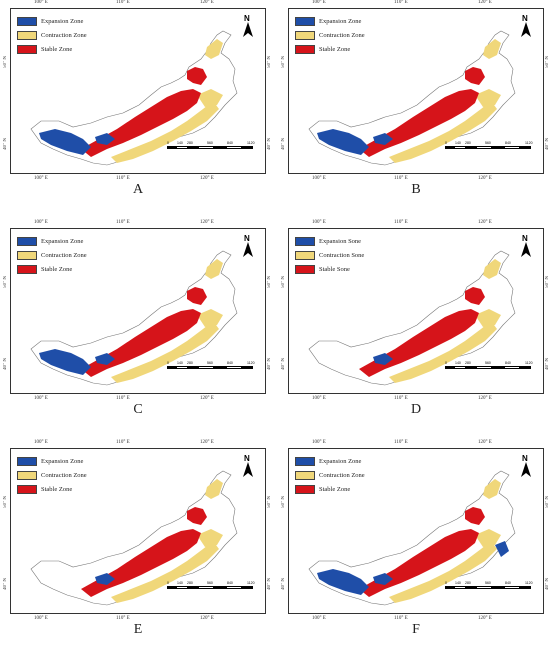  Describe the element at coordinates (247, 458) in the screenshot. I see `svg-text: N` at that location.